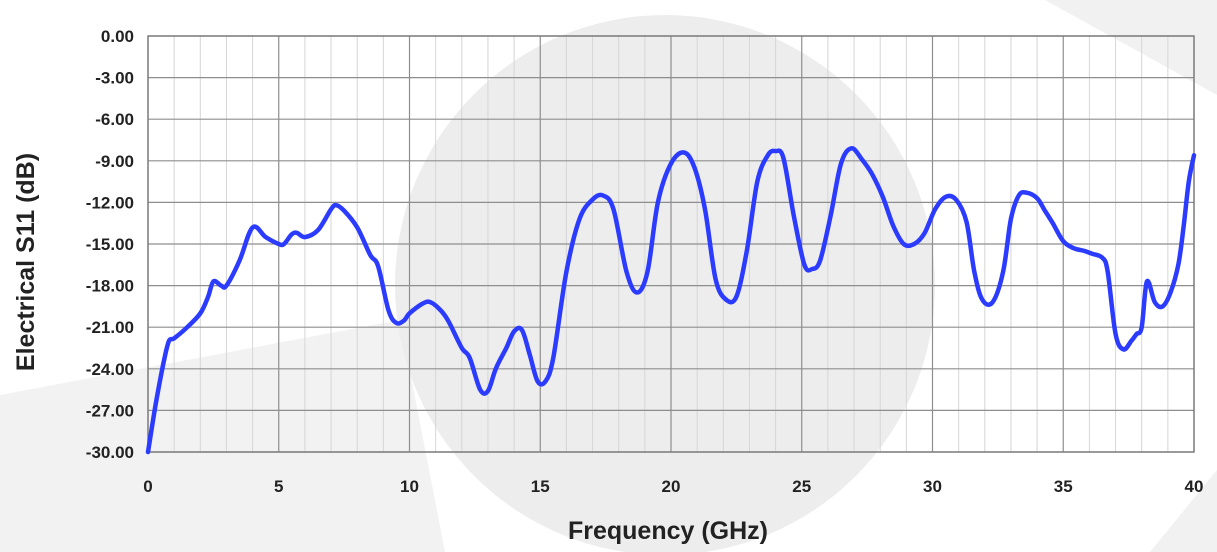  I want to click on y-tick-label: -21.00, so click(110, 327).